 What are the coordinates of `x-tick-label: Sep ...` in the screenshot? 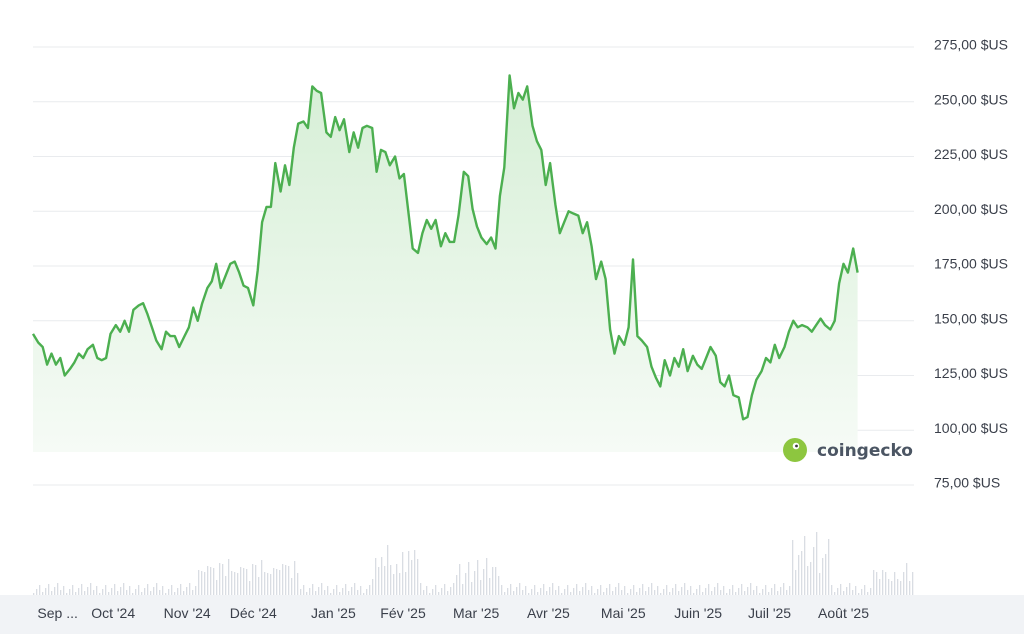 It's located at (57, 613).